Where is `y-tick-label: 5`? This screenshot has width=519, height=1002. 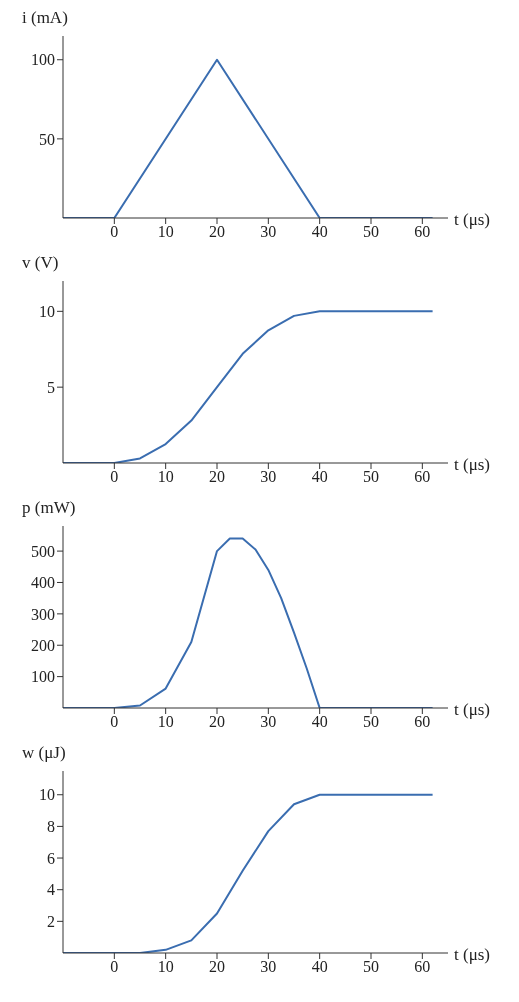
y-tick-label: 5 is located at coordinates (51, 387).